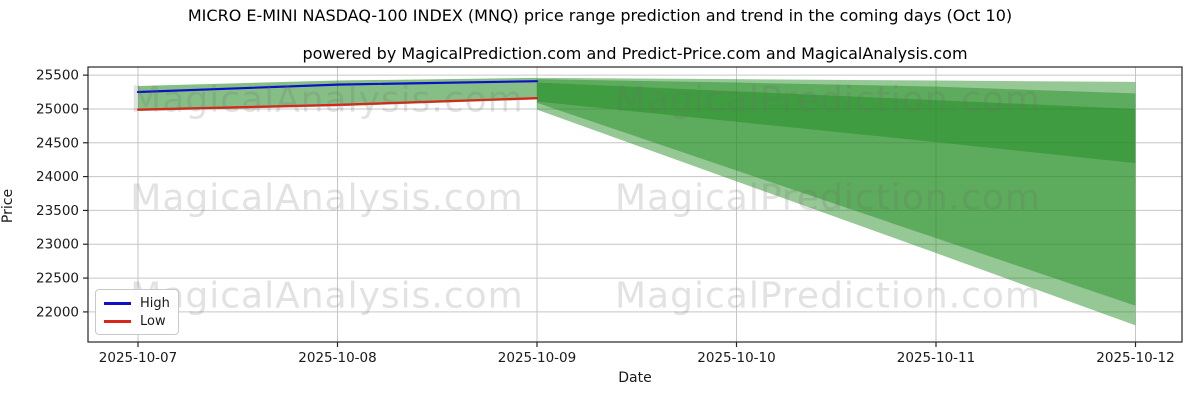 The image size is (1200, 400). What do you see at coordinates (828, 198) in the screenshot?
I see `watermark-prediction-row2: MagicalPrediction.com` at bounding box center [828, 198].